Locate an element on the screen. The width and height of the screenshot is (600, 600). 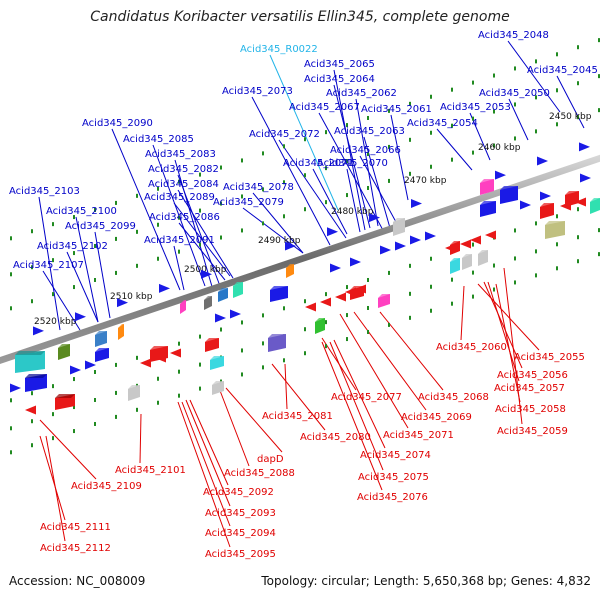
gene-label: Acid345_2057 is located at coordinates (529, 388).